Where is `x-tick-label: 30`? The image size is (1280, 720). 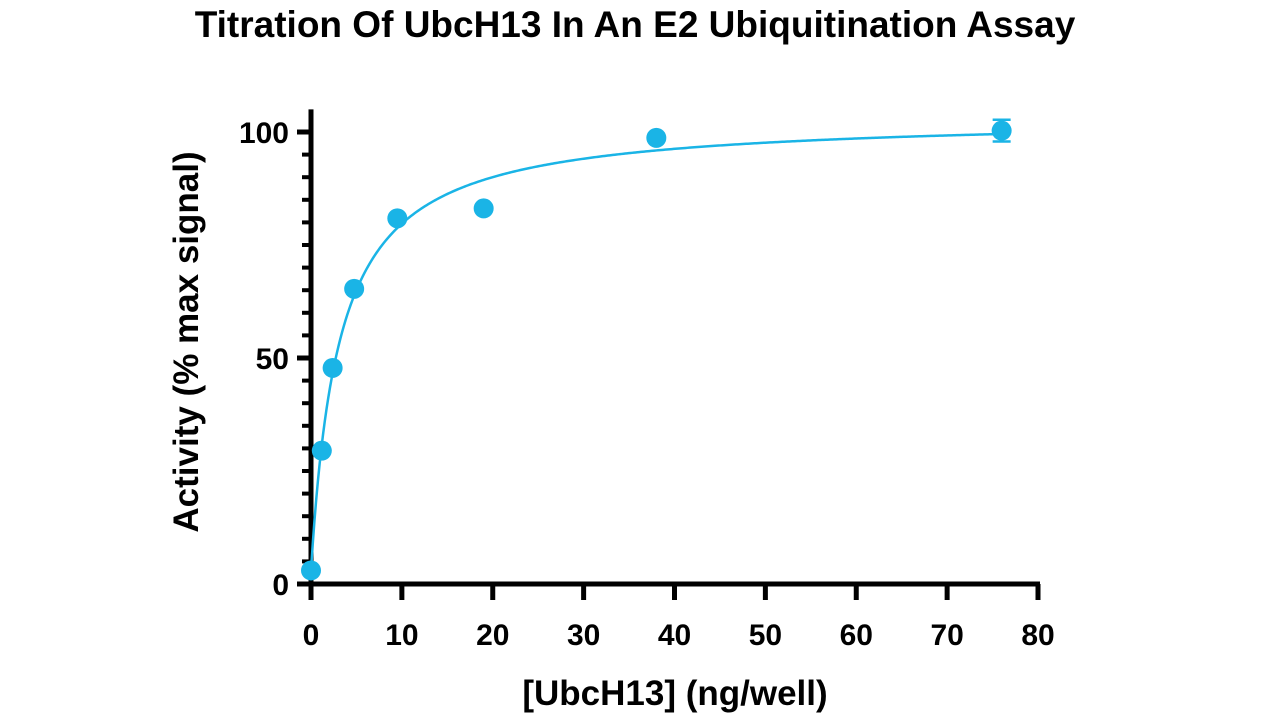
x-tick-label: 30 is located at coordinates (583, 635).